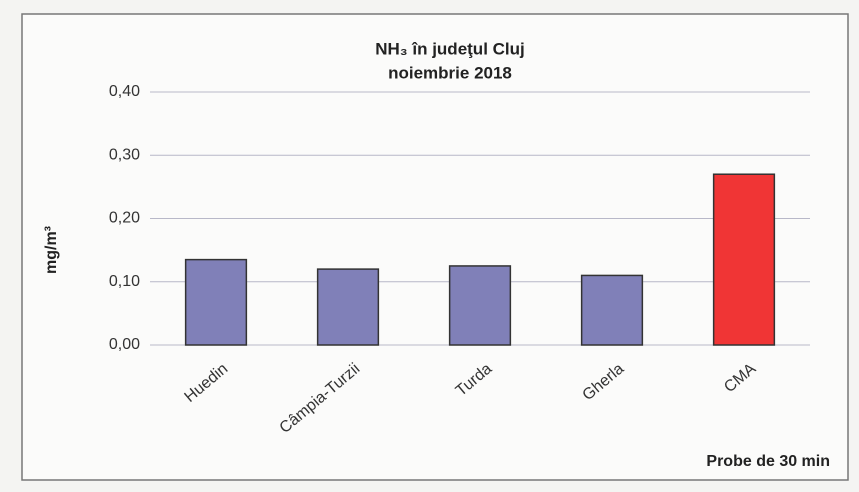 This screenshot has height=492, width=859. Describe the element at coordinates (51, 250) in the screenshot. I see `y-axis-label: mg/m³` at that location.